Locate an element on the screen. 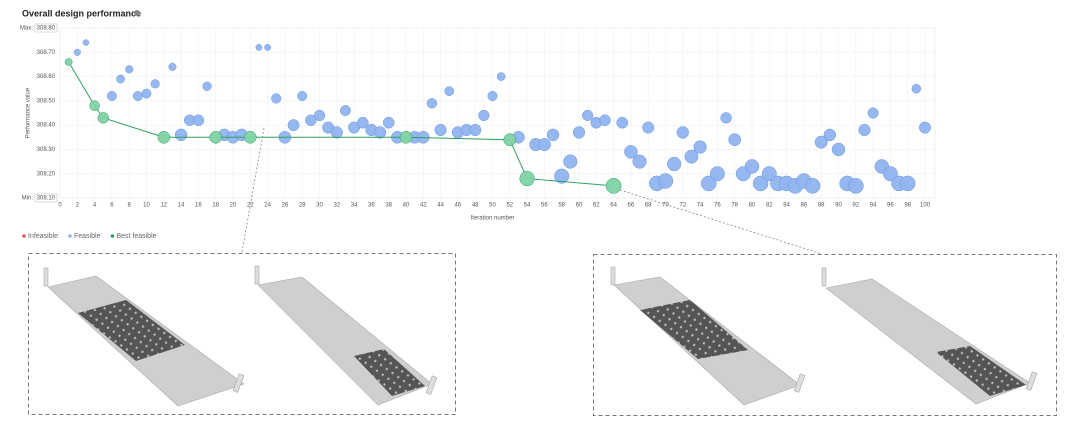  x-tick-label: 94 is located at coordinates (873, 206).